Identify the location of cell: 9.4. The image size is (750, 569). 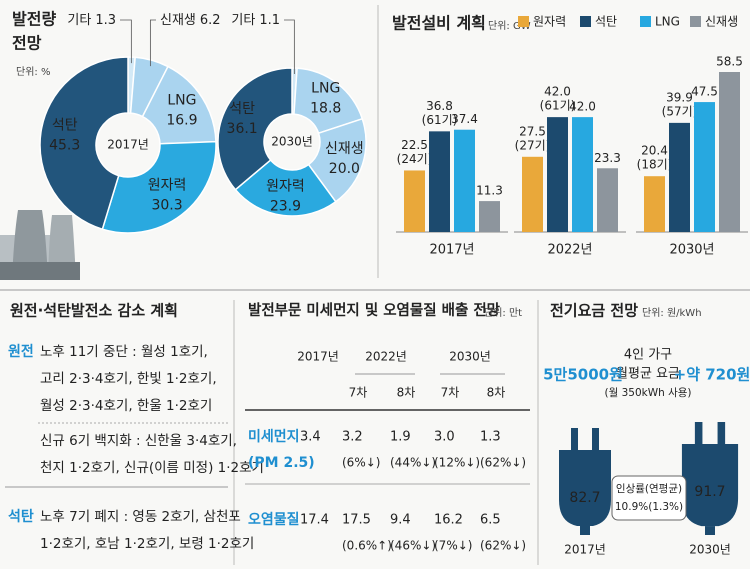
(400, 520).